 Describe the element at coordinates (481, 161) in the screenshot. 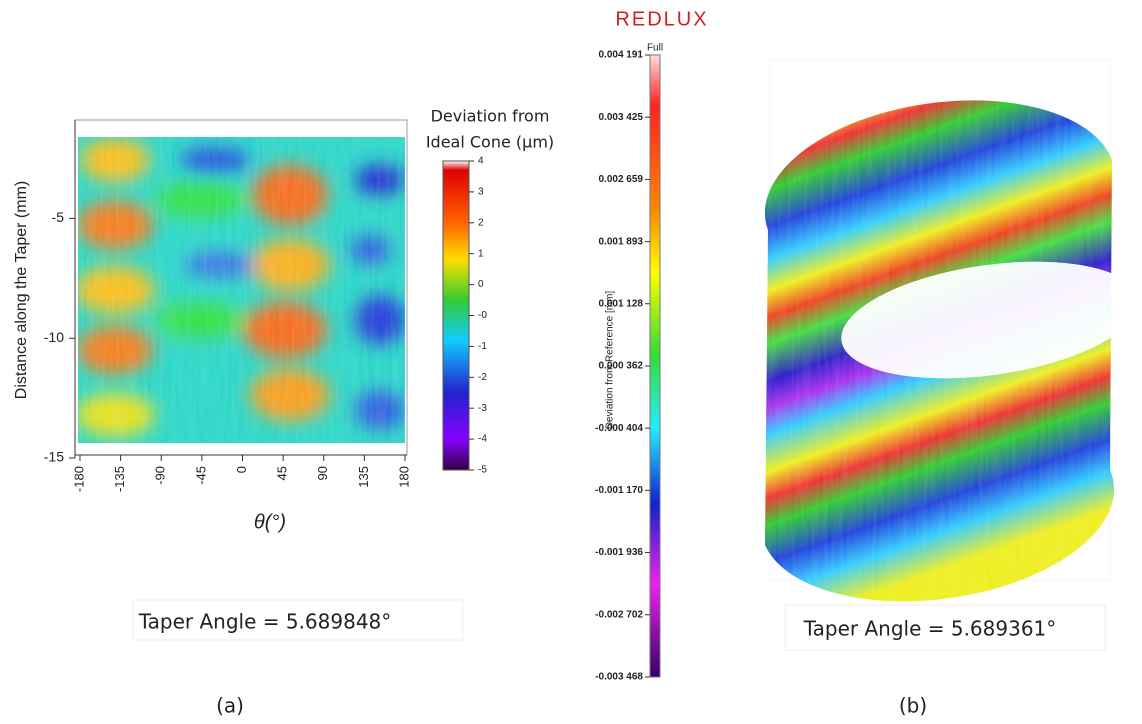

I see `colorbar-tick-label: 4` at that location.